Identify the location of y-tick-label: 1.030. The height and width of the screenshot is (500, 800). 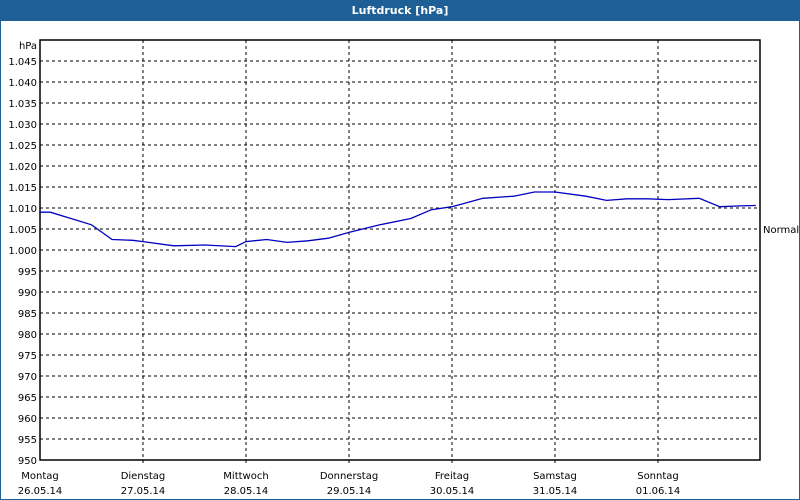
(22, 125).